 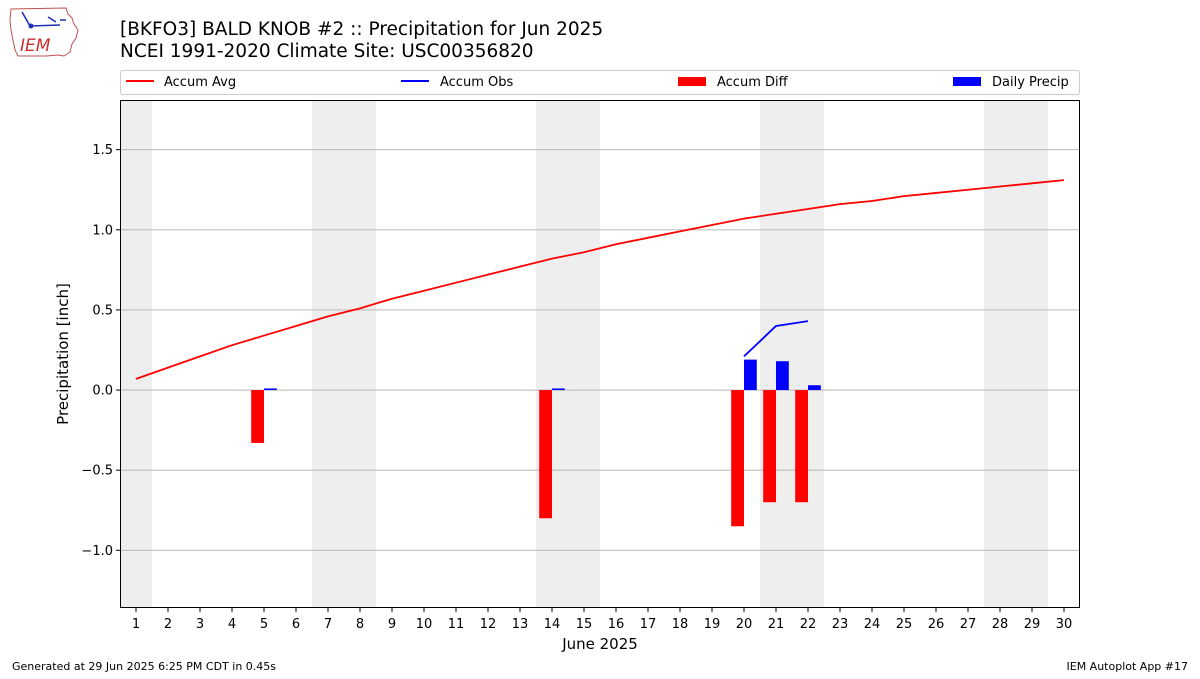 What do you see at coordinates (808, 624) in the screenshot?
I see `x-tick-label: 22` at bounding box center [808, 624].